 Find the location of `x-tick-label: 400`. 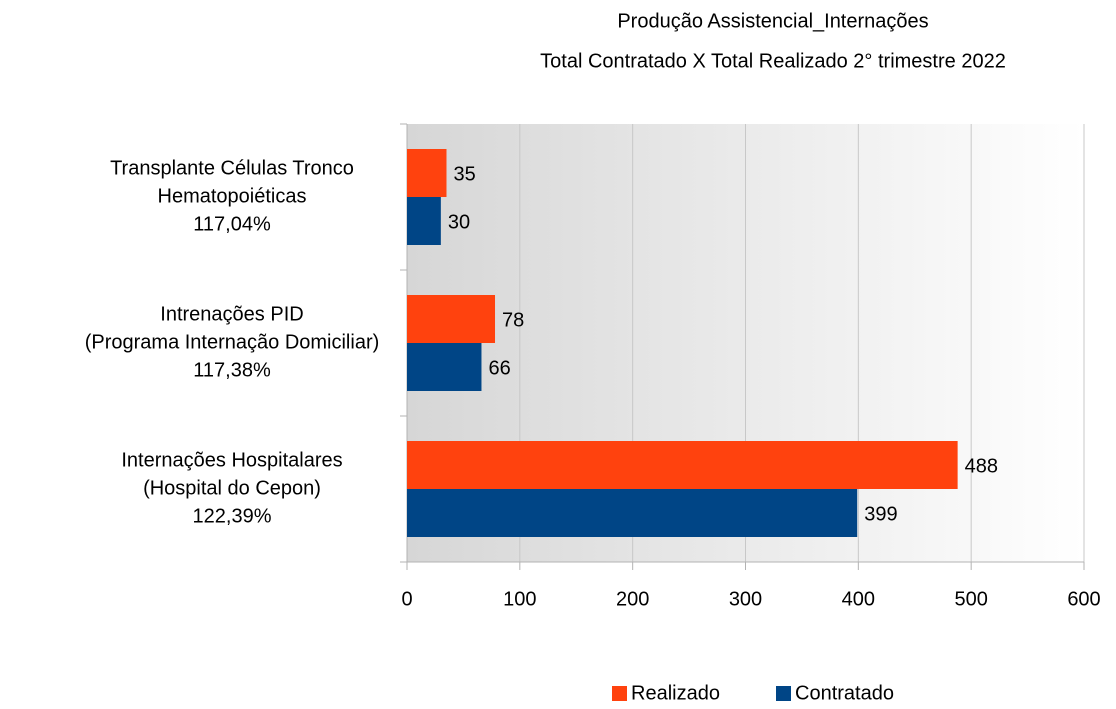

x-tick-label: 400 is located at coordinates (858, 599).